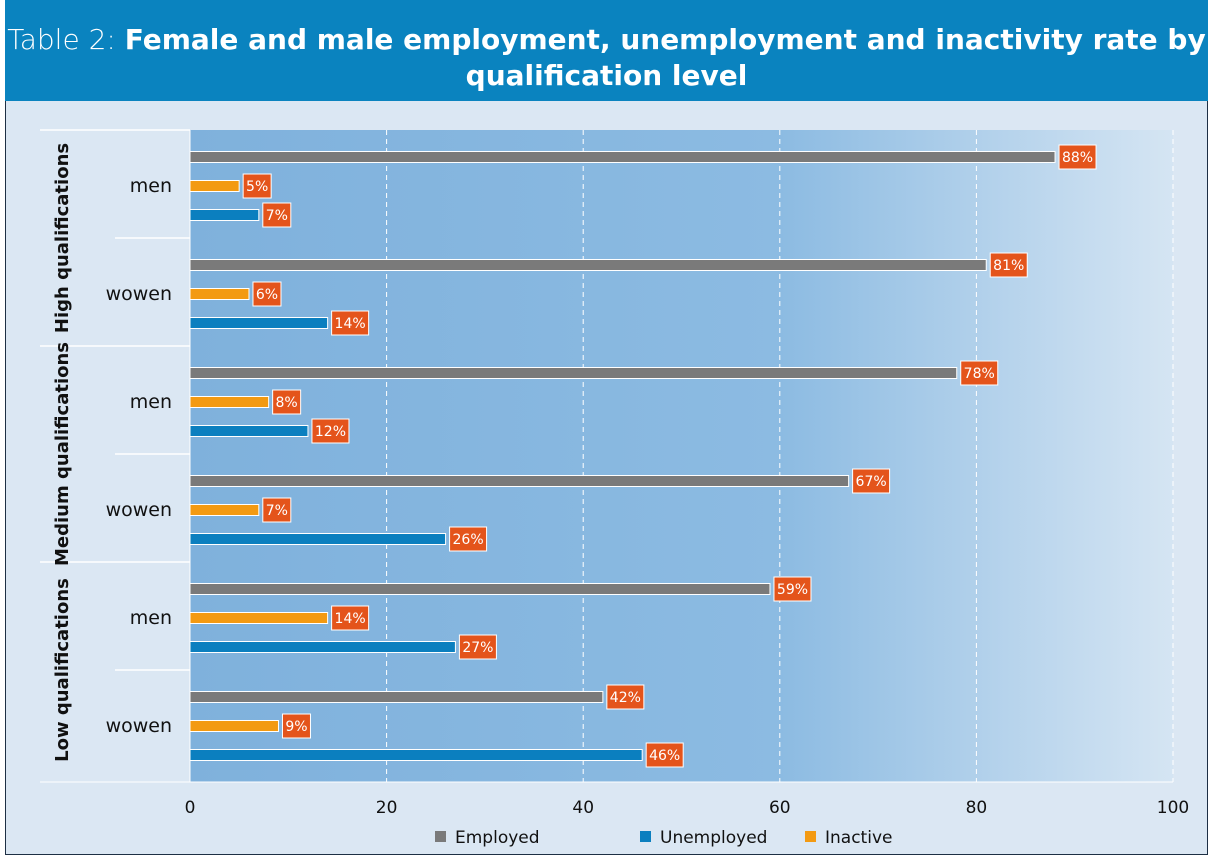 This screenshot has height=857, width=1210. Describe the element at coordinates (713, 838) in the screenshot. I see `legend-label-unemployed: Unemployed` at that location.